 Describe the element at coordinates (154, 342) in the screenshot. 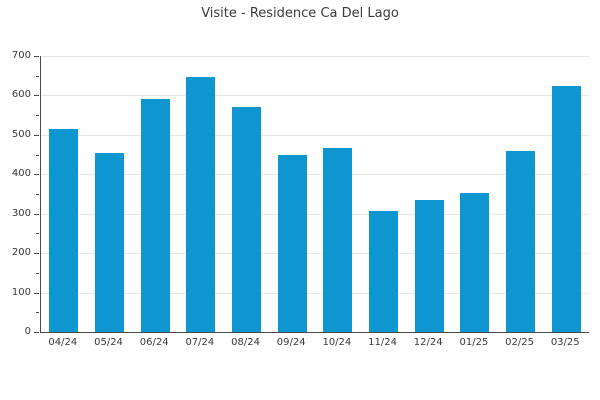

I see `x-tick-label: 06/24` at that location.